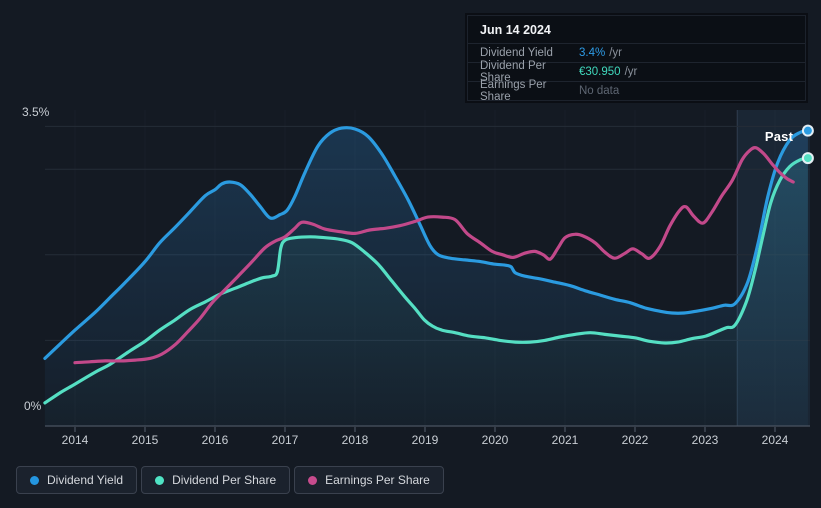 This screenshot has height=508, width=821. I want to click on dividend-per-share-dot-icon, so click(160, 480).